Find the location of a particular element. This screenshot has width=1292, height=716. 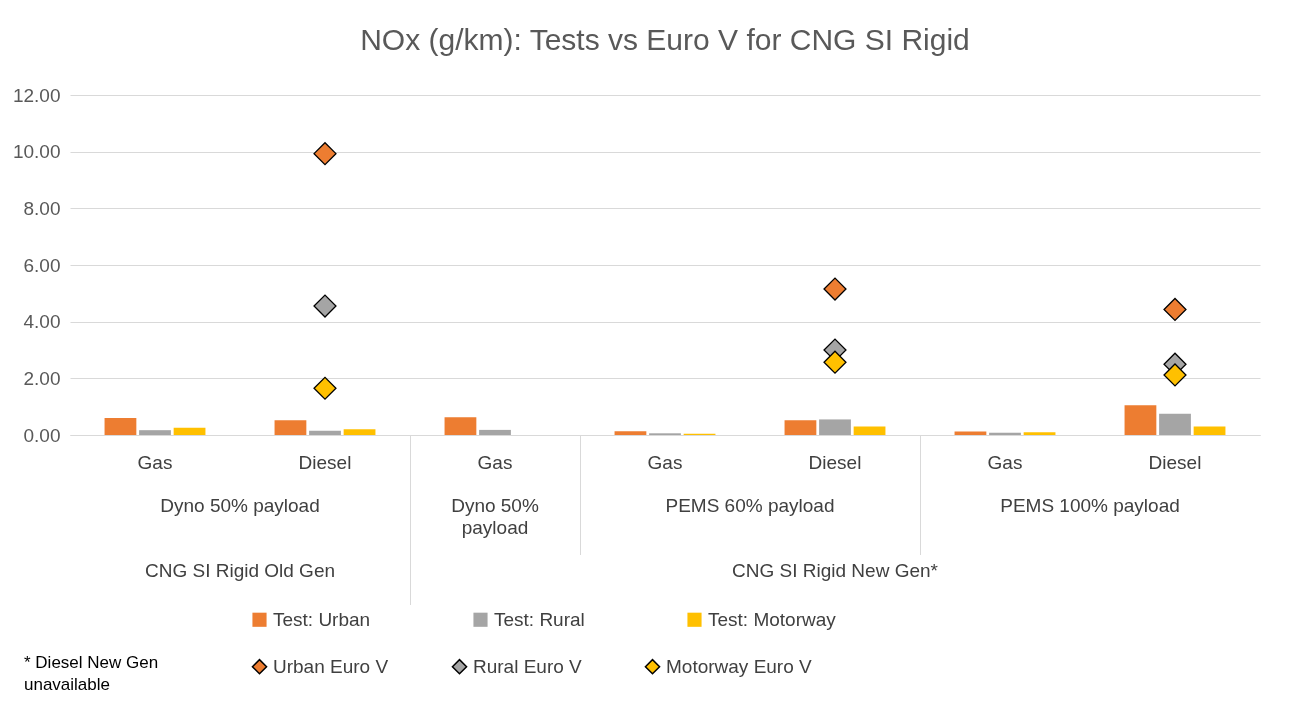

legend-label: Urban Euro V is located at coordinates (331, 666).